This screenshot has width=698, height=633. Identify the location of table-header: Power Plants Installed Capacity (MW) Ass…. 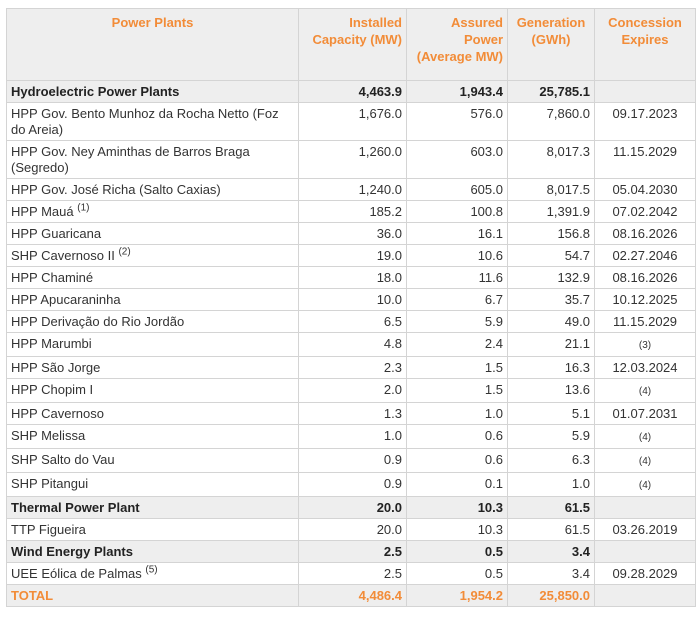
(351, 44).